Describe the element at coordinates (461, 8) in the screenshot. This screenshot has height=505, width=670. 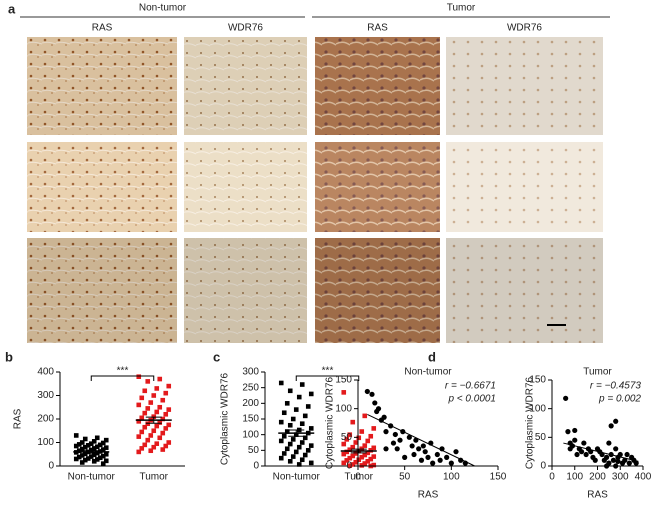
I see `group-header: Tumor` at that location.